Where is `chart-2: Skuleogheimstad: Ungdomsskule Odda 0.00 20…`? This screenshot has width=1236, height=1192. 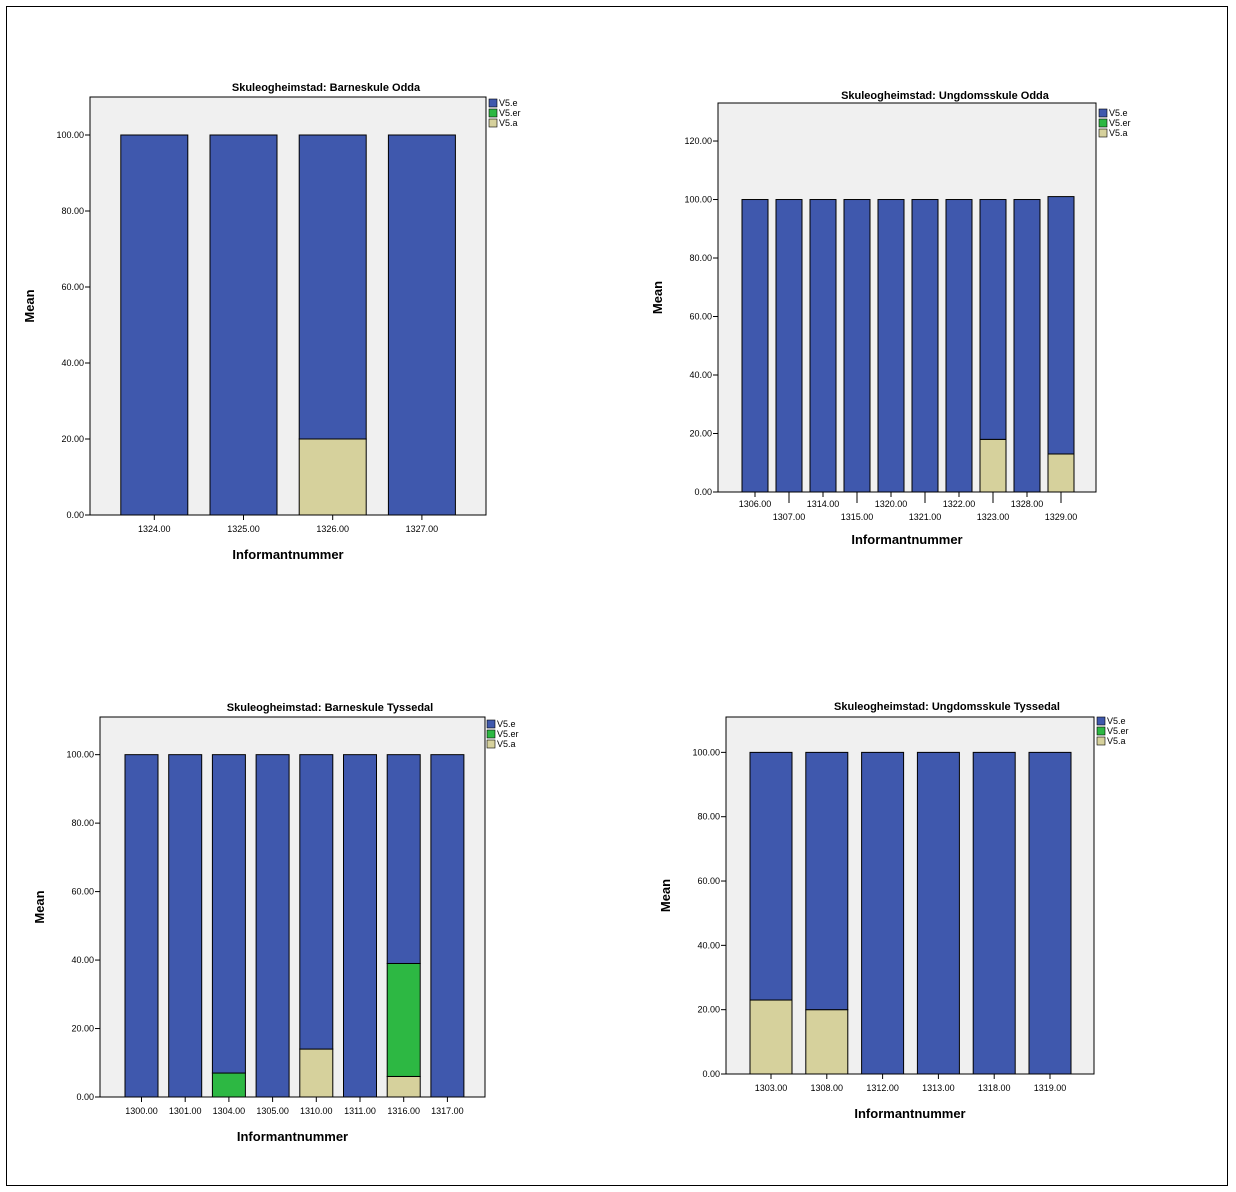 chart-2: Skuleogheimstad: Ungdomsskule Odda 0.00 20… is located at coordinates (890, 318).